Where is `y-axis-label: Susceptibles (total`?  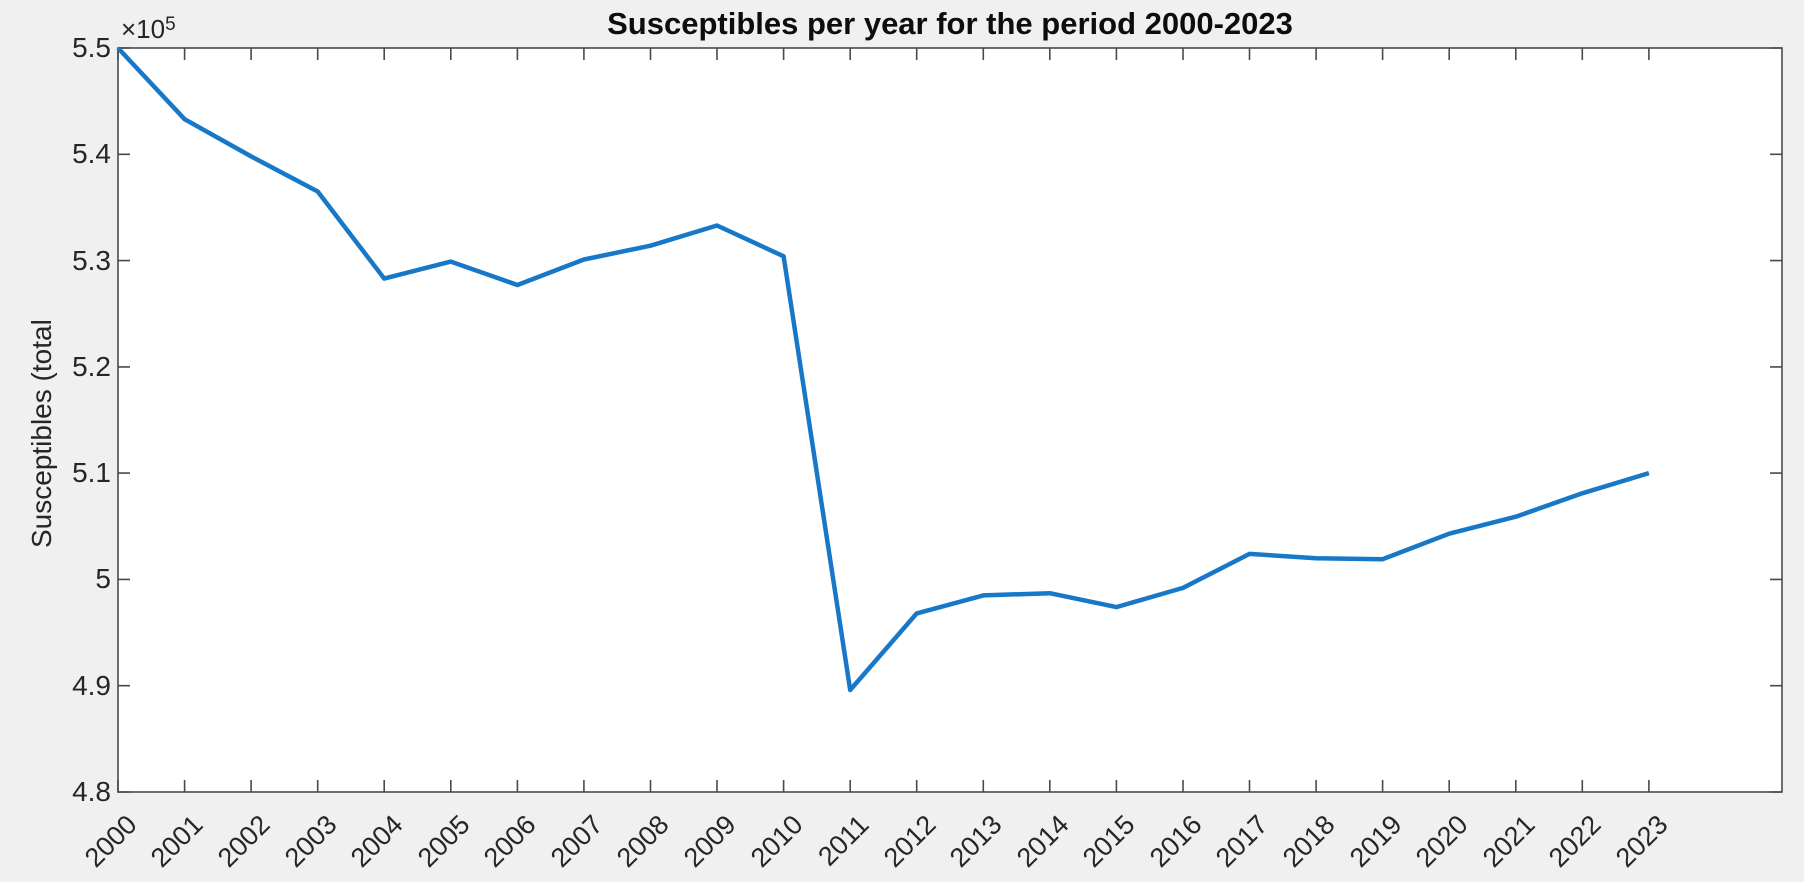
y-axis-label: Susceptibles (total is located at coordinates (41, 433).